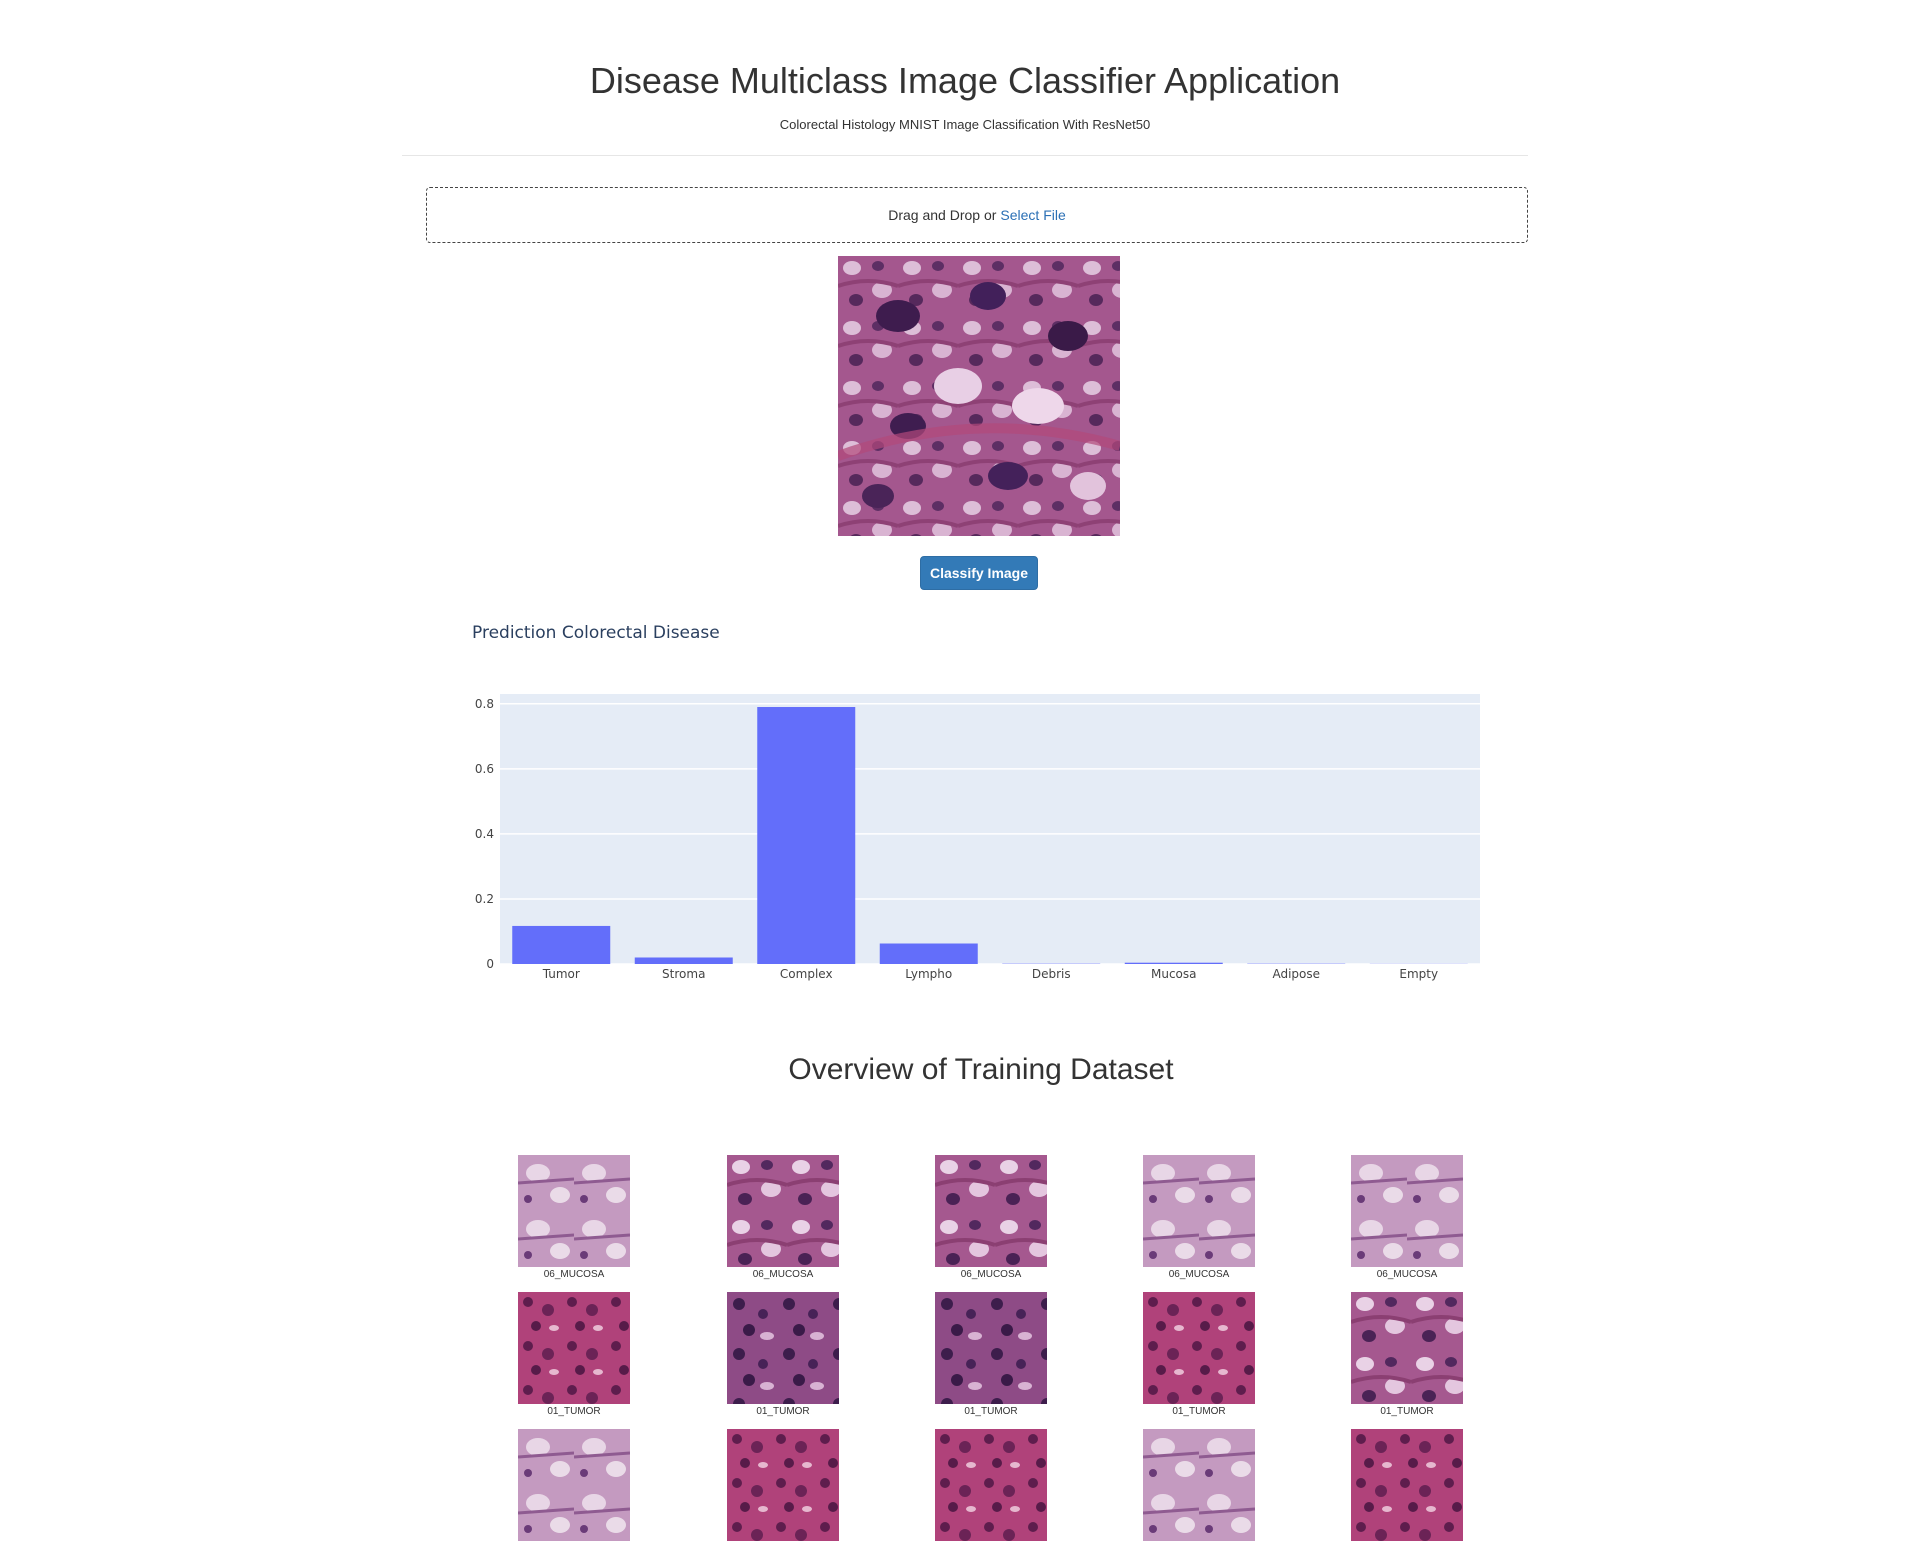 The width and height of the screenshot is (1920, 1541). Describe the element at coordinates (484, 899) in the screenshot. I see `y-tick-label: 0.2` at that location.